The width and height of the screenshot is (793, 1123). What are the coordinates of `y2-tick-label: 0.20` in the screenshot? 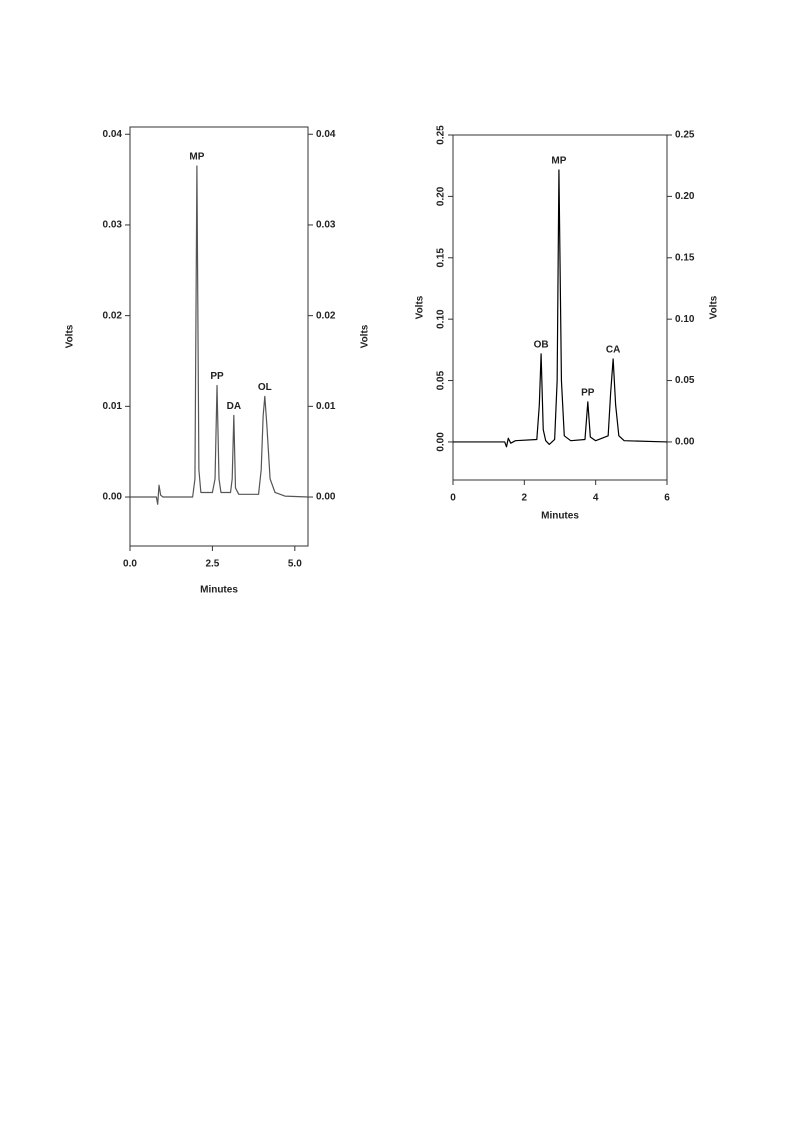 It's located at (685, 196).